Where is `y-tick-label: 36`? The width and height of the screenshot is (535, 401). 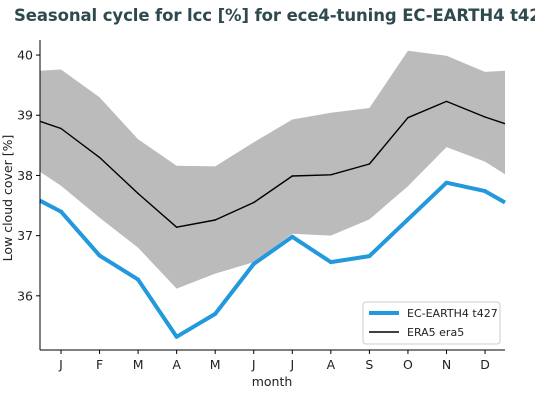
y-tick-label: 36 is located at coordinates (25, 295).